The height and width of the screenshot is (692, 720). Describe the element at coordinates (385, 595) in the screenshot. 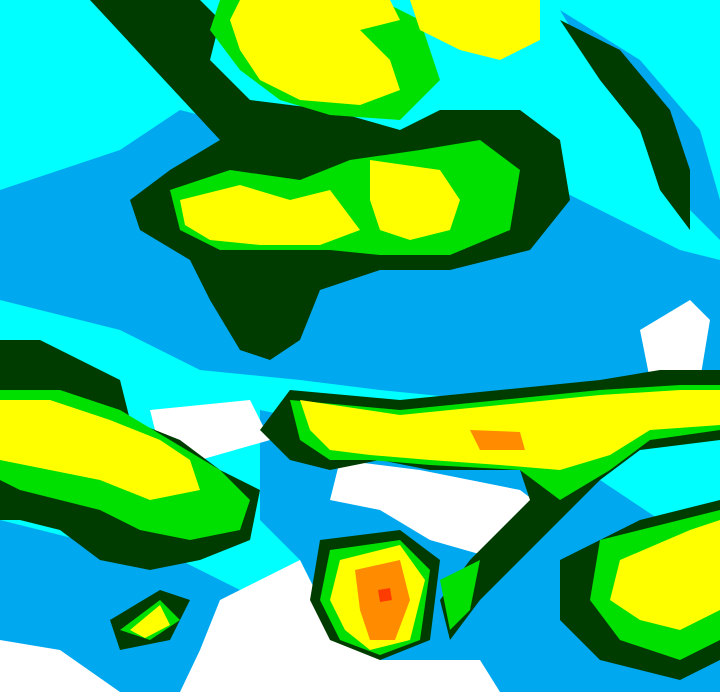

I see `layer-red` at that location.